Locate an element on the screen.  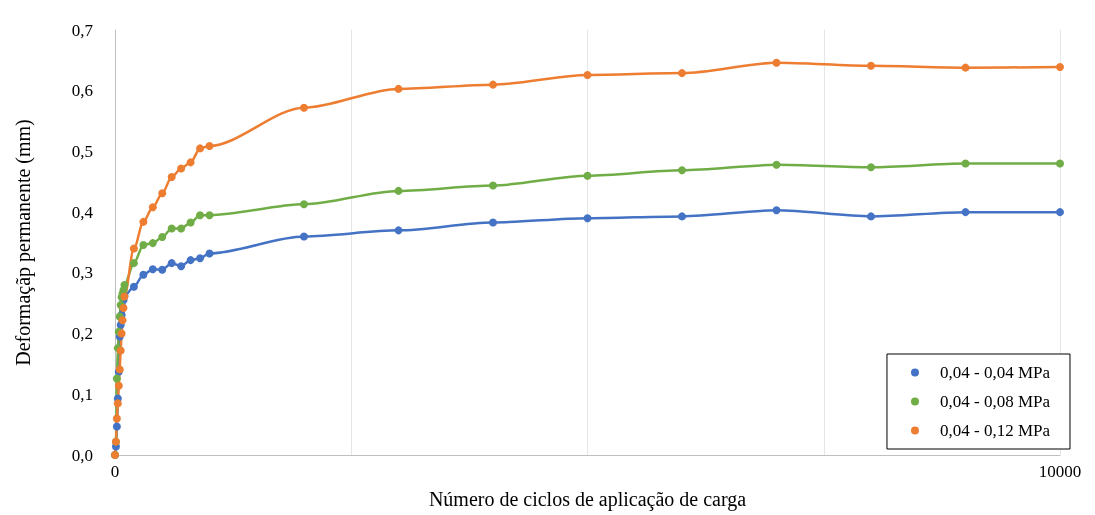
x-tick-label: 0 is located at coordinates (115, 471).